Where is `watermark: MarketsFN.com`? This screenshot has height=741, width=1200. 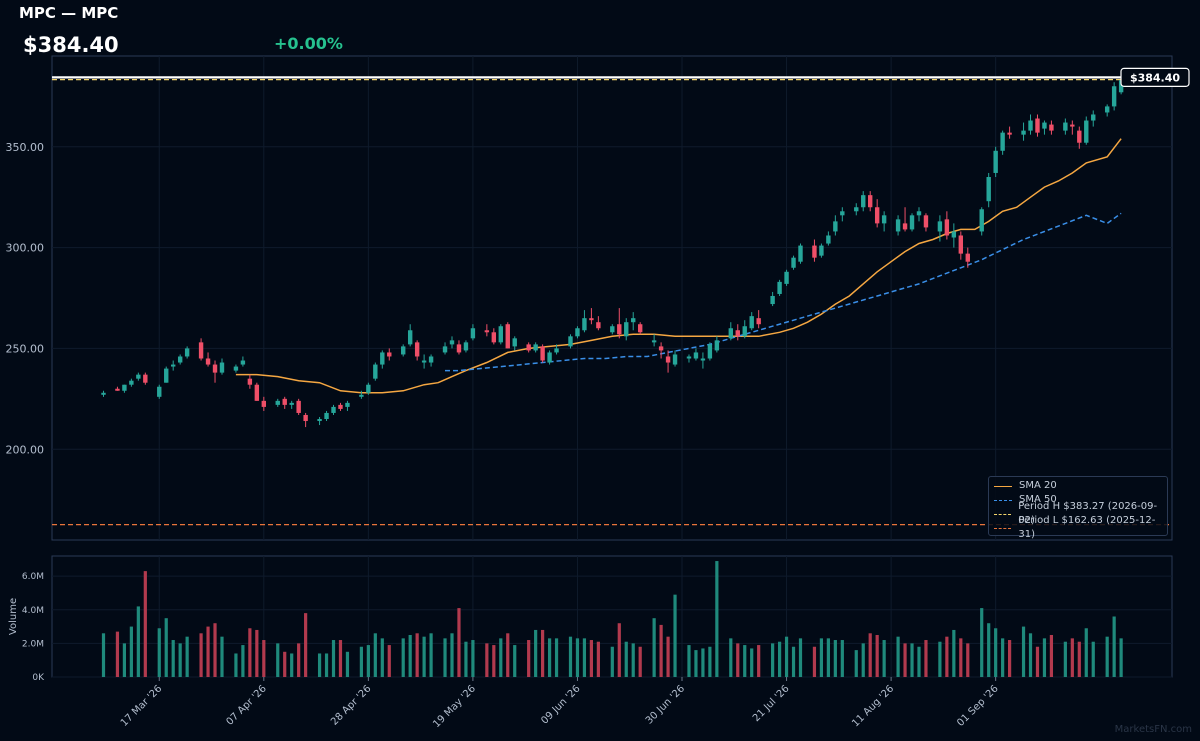
watermark: MarketsFN.com is located at coordinates (1153, 729).